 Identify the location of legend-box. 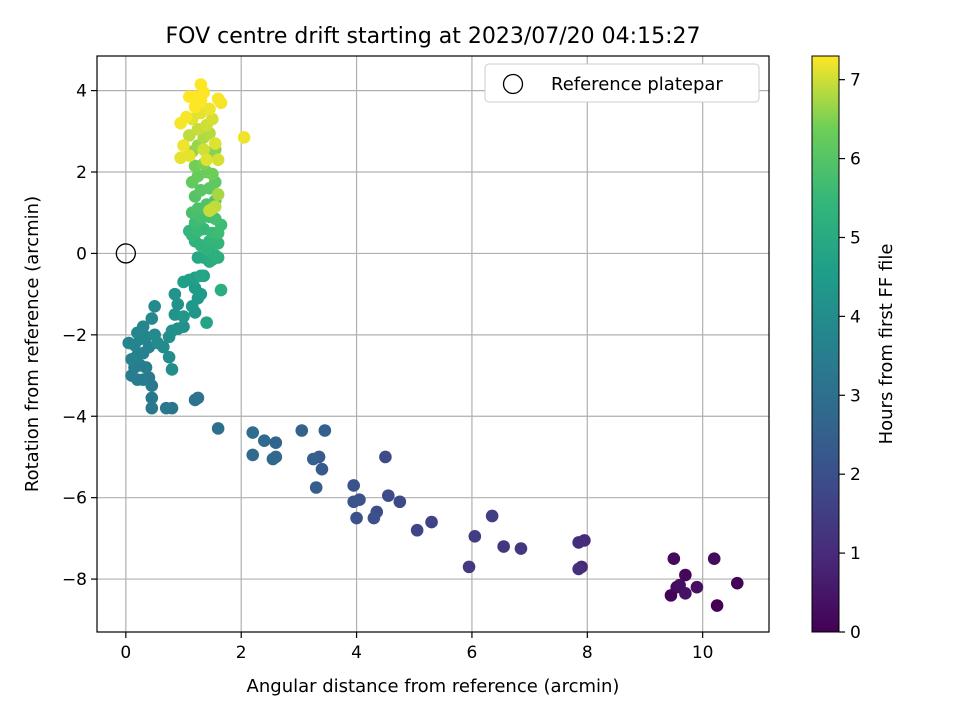
(622, 83).